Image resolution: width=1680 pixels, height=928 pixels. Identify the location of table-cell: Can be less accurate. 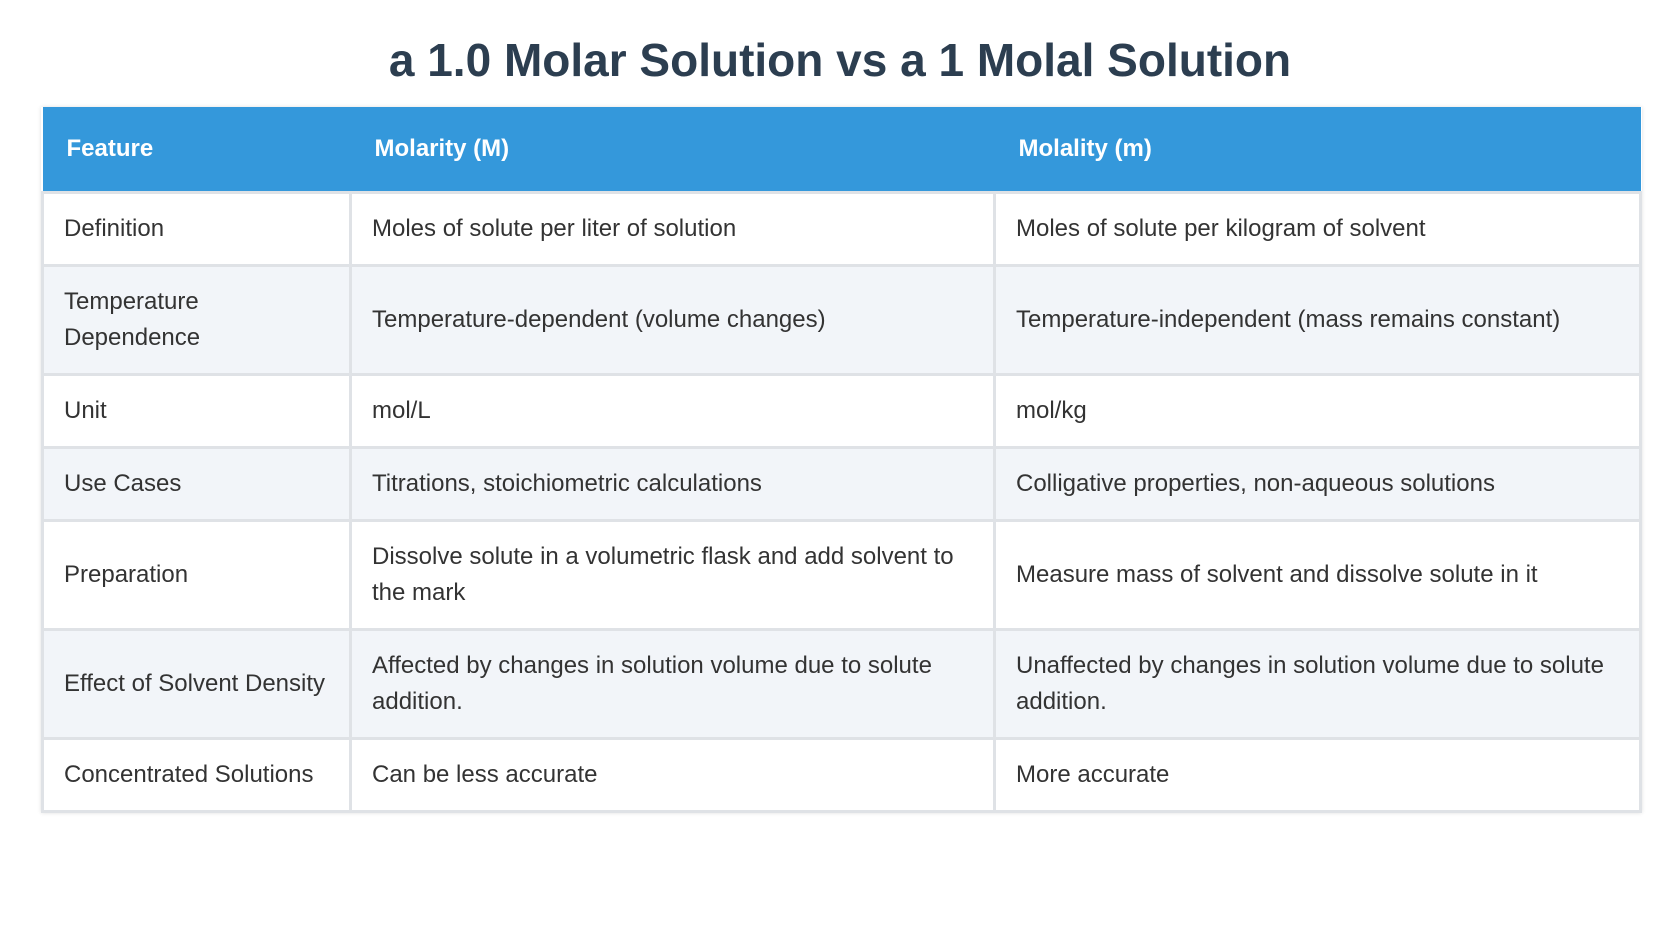
(672, 774).